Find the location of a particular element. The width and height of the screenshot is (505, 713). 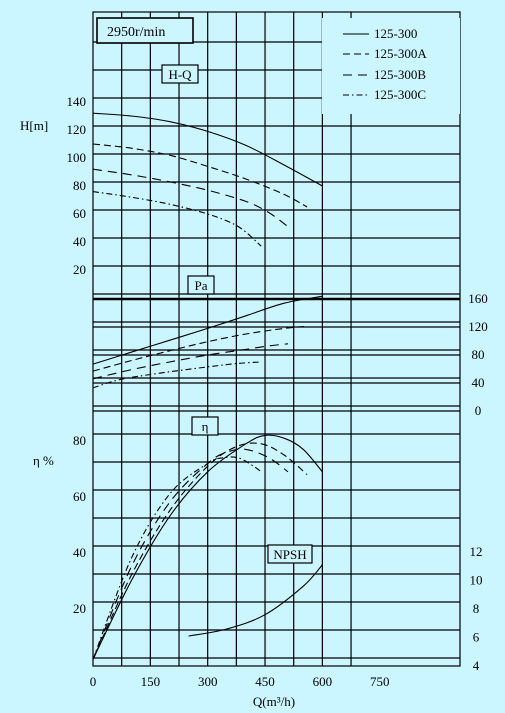

hq-curve-125-300c is located at coordinates (177, 219).